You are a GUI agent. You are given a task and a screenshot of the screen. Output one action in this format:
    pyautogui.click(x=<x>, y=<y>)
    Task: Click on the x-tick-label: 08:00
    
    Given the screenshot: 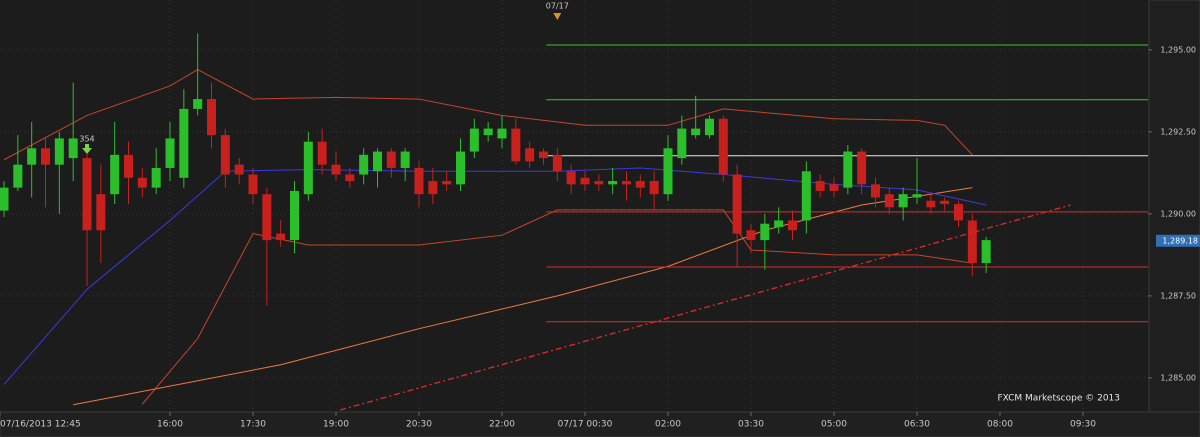 What is the action you would take?
    pyautogui.click(x=1000, y=425)
    